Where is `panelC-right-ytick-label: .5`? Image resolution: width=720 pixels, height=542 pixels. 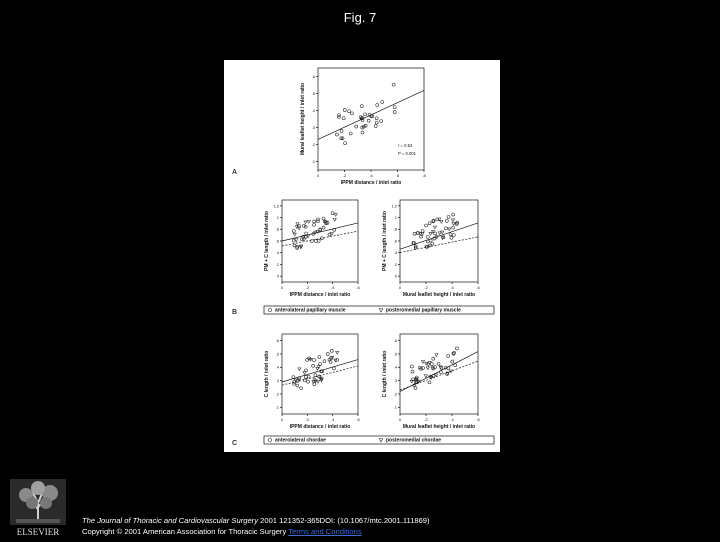
panelC-right-ytick-label: .5 is located at coordinates (396, 353).